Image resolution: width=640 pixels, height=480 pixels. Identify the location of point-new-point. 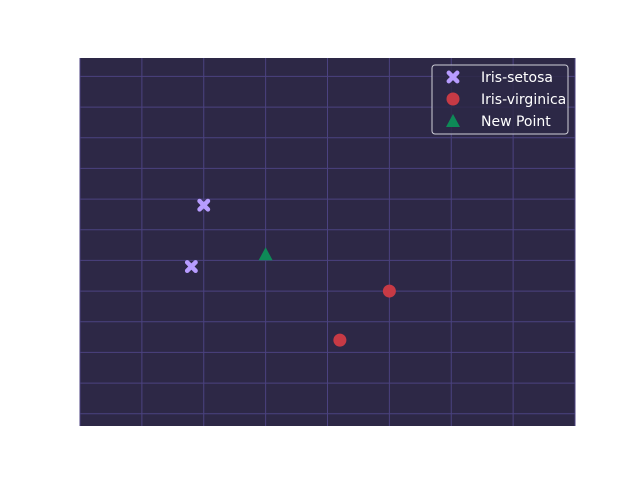
(265, 254).